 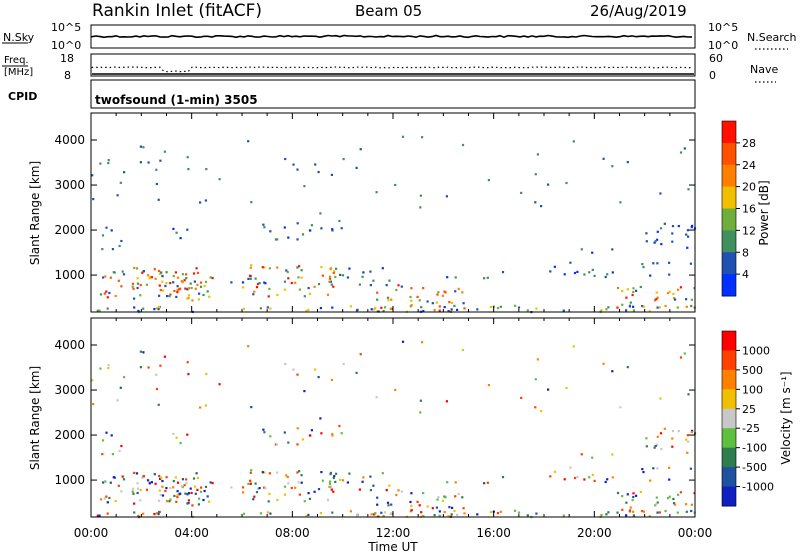 I want to click on power-ytick-label: 3000, so click(x=69, y=185).